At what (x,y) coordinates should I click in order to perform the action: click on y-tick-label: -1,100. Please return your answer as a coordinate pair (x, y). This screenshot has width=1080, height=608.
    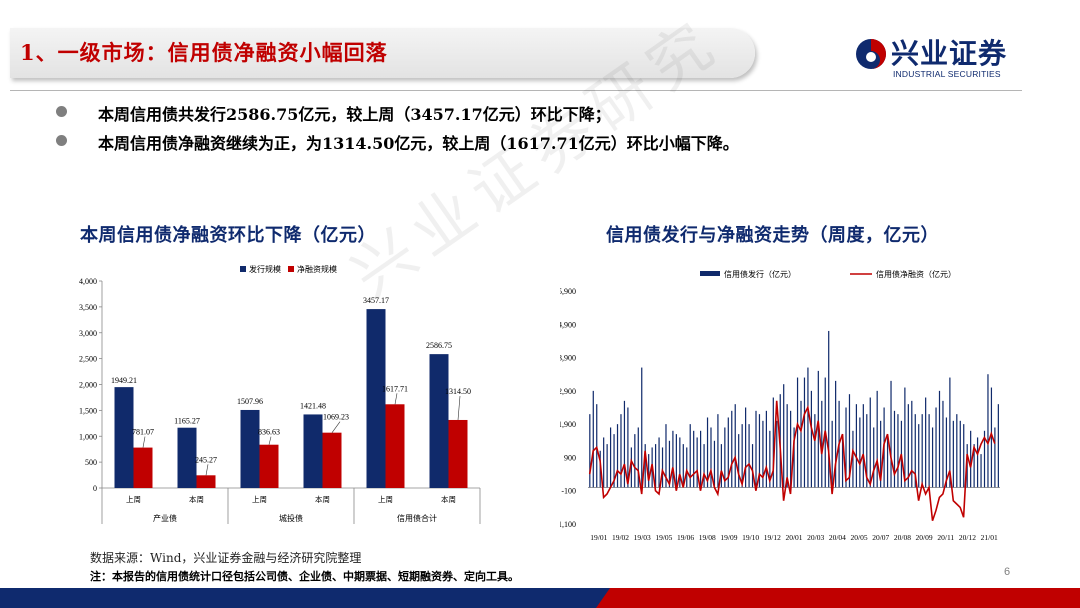
    Looking at the image, I should click on (568, 524).